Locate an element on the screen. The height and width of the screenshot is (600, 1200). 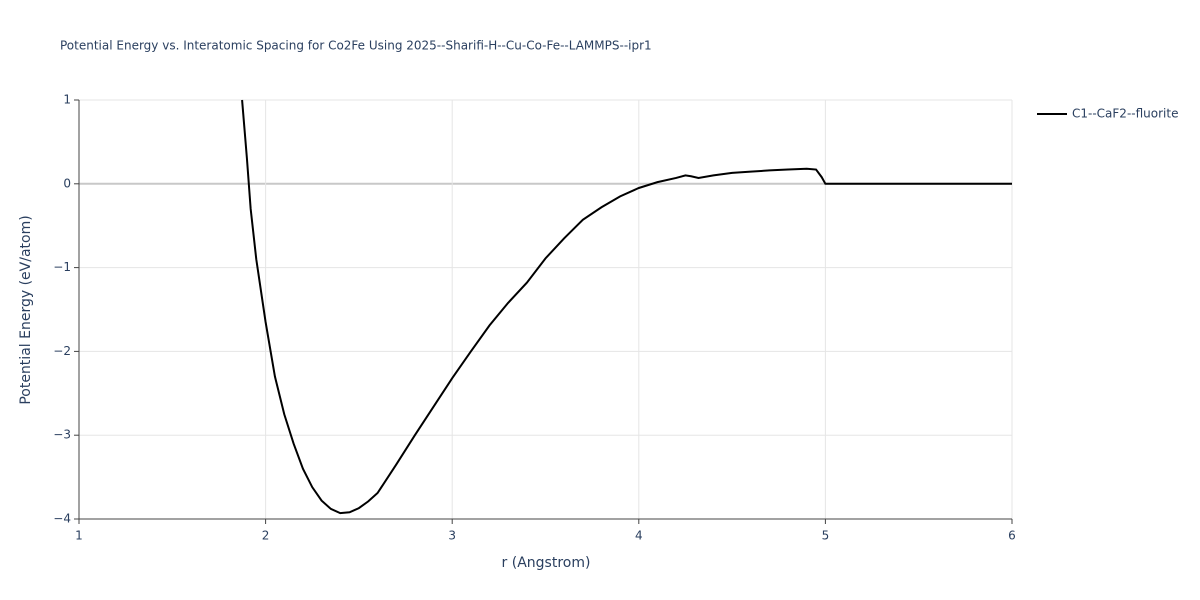
y-tick-label: 0 is located at coordinates (67, 183).